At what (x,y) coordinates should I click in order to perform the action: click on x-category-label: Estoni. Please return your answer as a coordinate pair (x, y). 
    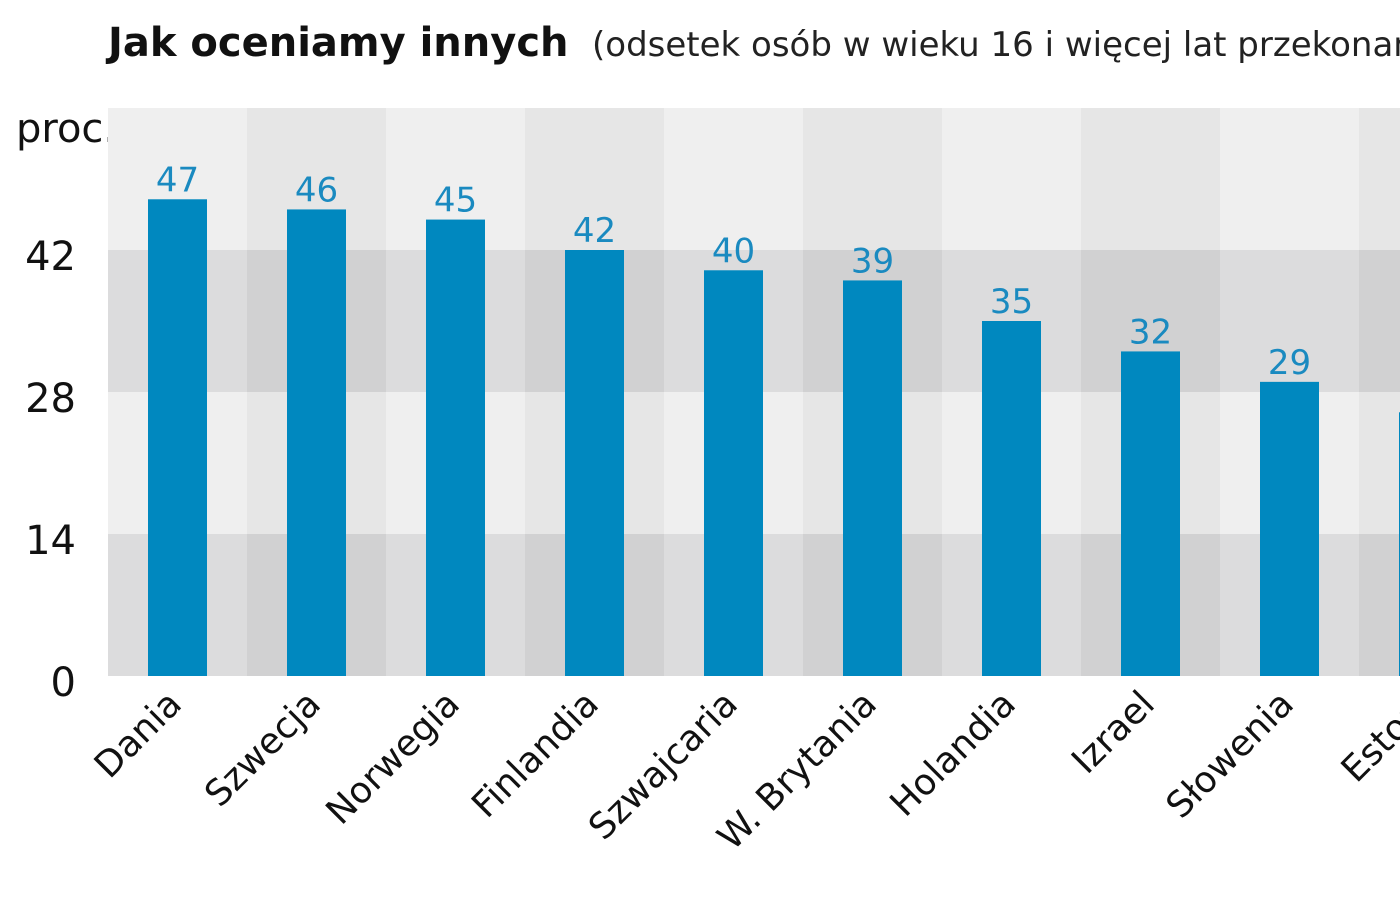
    Looking at the image, I should click on (1367, 736).